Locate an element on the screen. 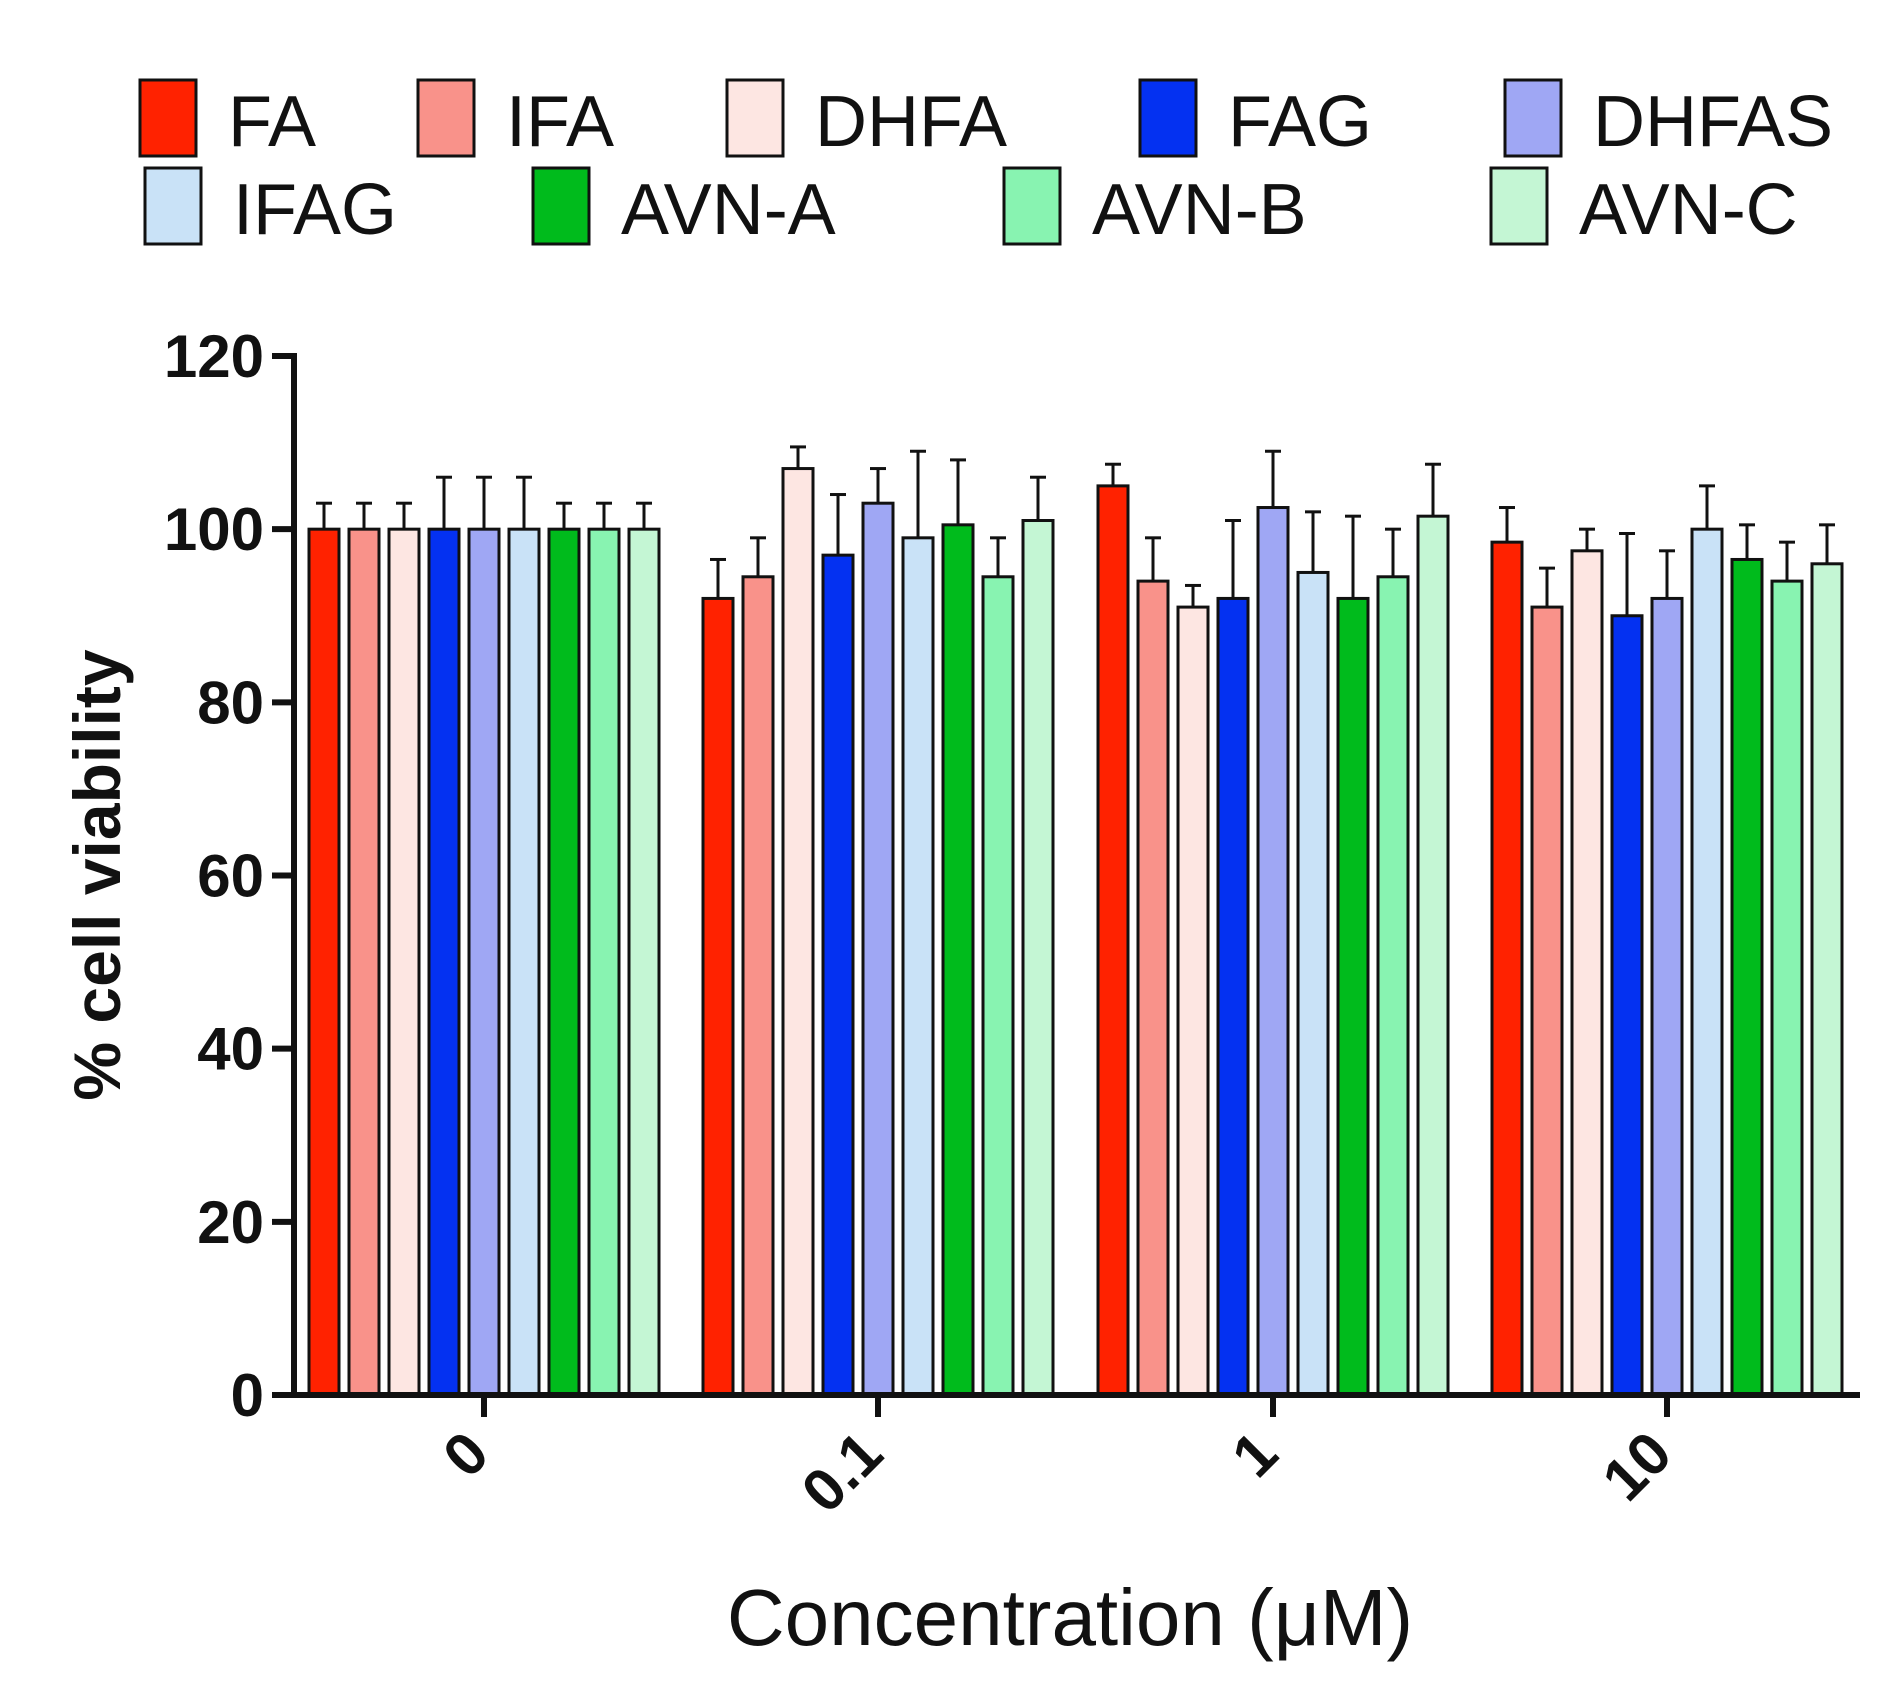 The width and height of the screenshot is (1899, 1703). y-ticks: 0 20 40 60 80 100 120 is located at coordinates (229, 876).